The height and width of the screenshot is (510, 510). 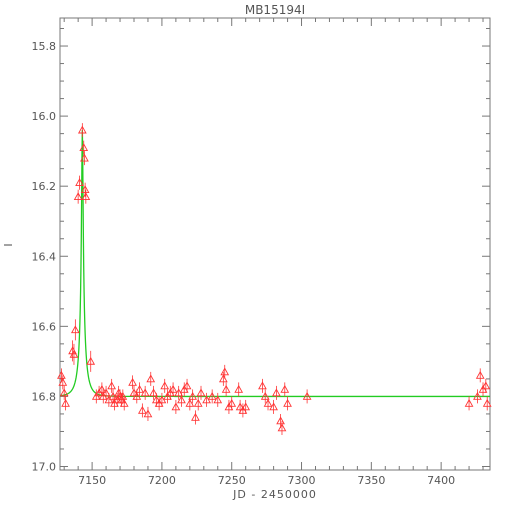 I want to click on y-tick-label: 16.0, so click(x=44, y=116).